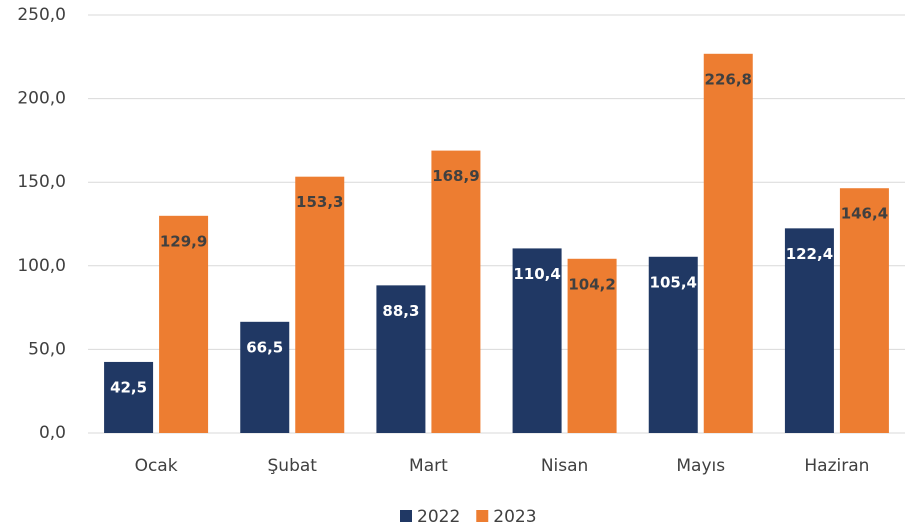  Describe the element at coordinates (591, 284) in the screenshot. I see `value-label: 104,2` at that location.